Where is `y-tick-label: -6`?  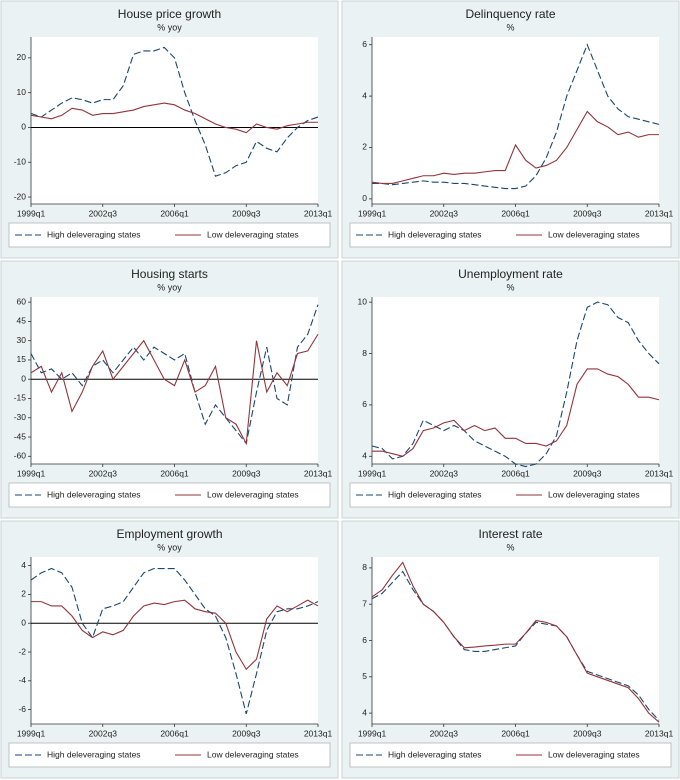 y-tick-label: -6 is located at coordinates (22, 709).